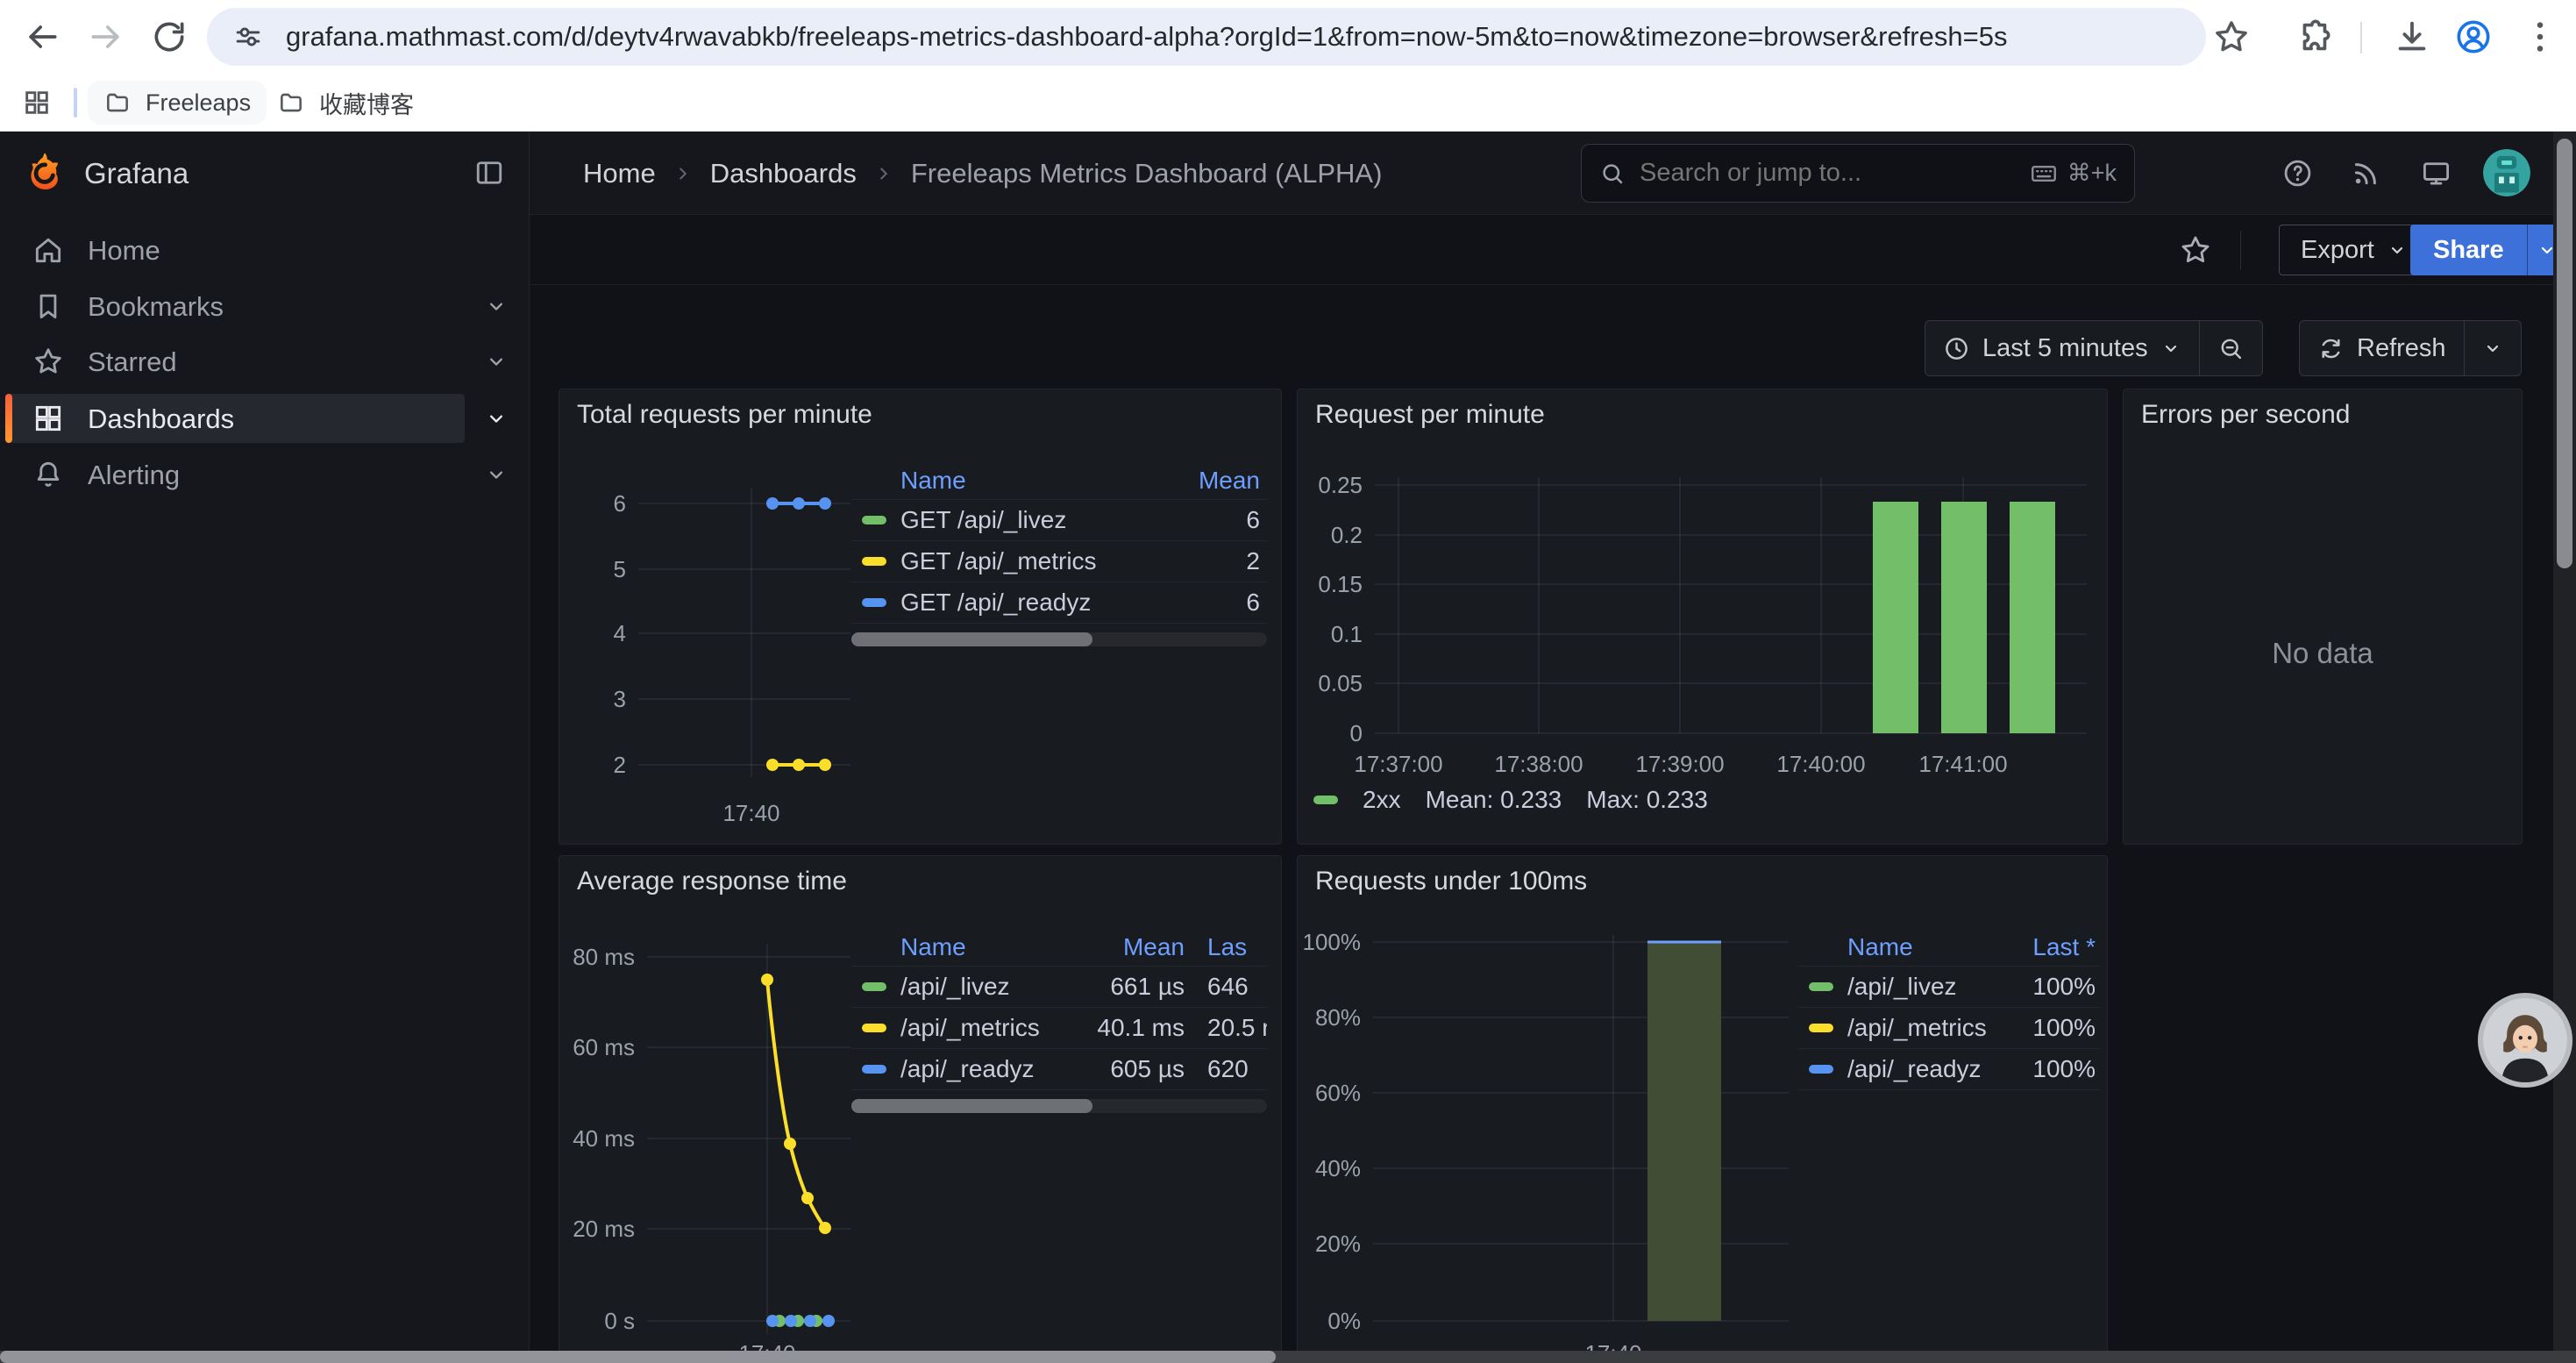 Image resolution: width=2576 pixels, height=1363 pixels. Describe the element at coordinates (2525, 1040) in the screenshot. I see `assistant-avatar` at that location.